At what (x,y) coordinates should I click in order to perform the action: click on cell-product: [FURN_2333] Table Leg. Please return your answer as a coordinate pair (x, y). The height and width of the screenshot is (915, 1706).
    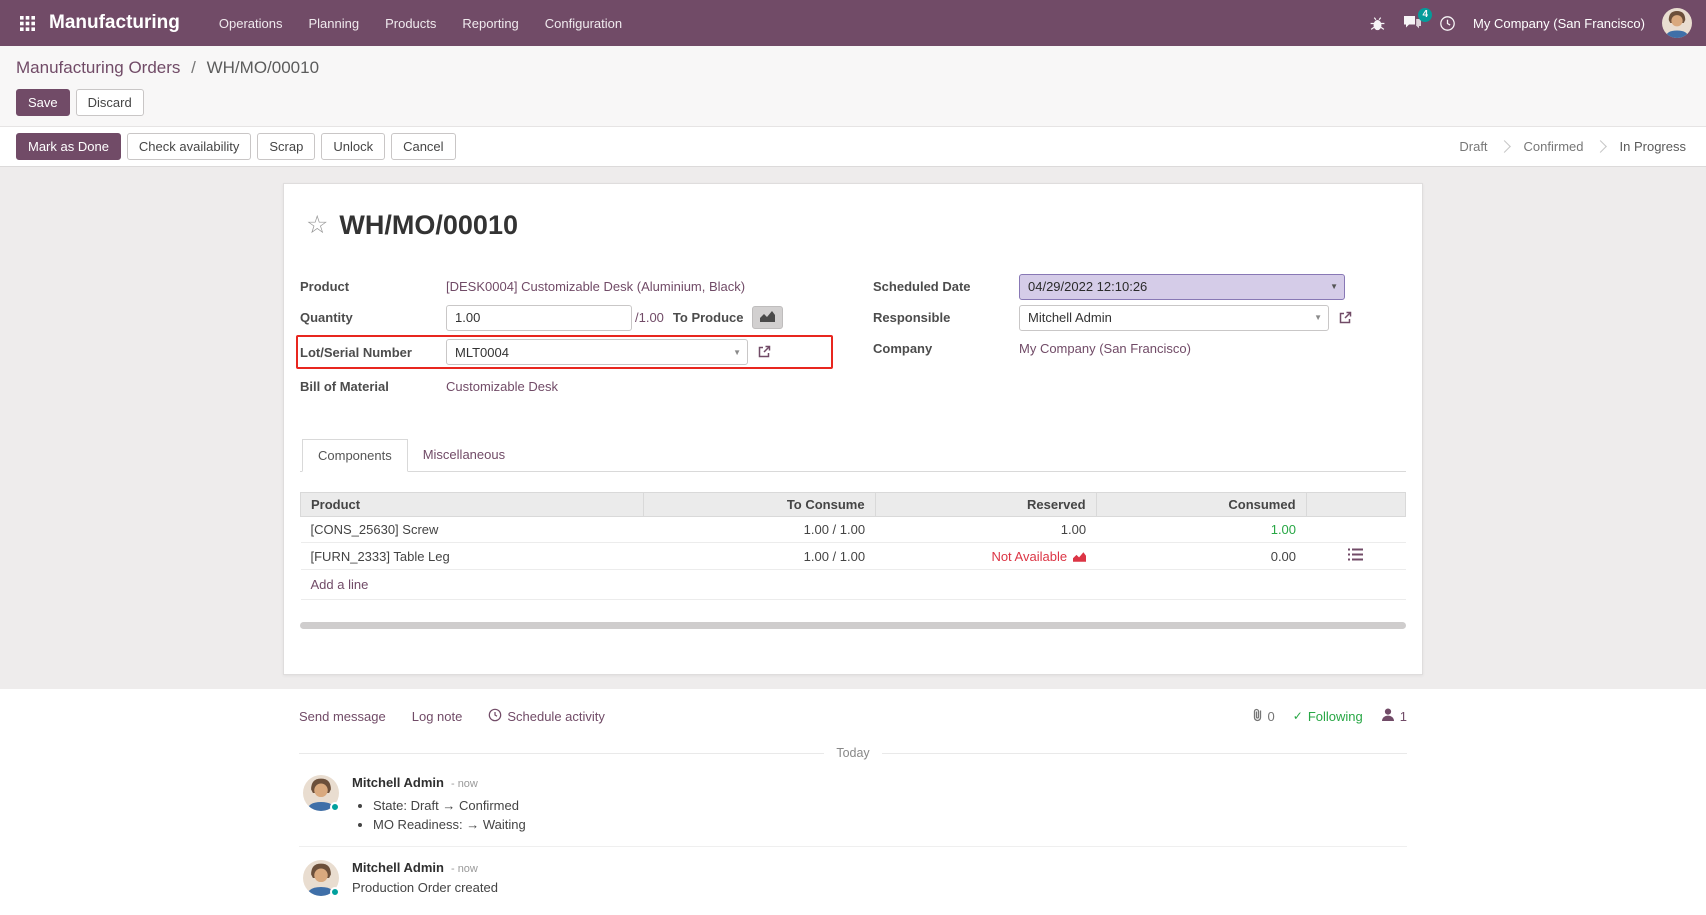
    Looking at the image, I should click on (472, 556).